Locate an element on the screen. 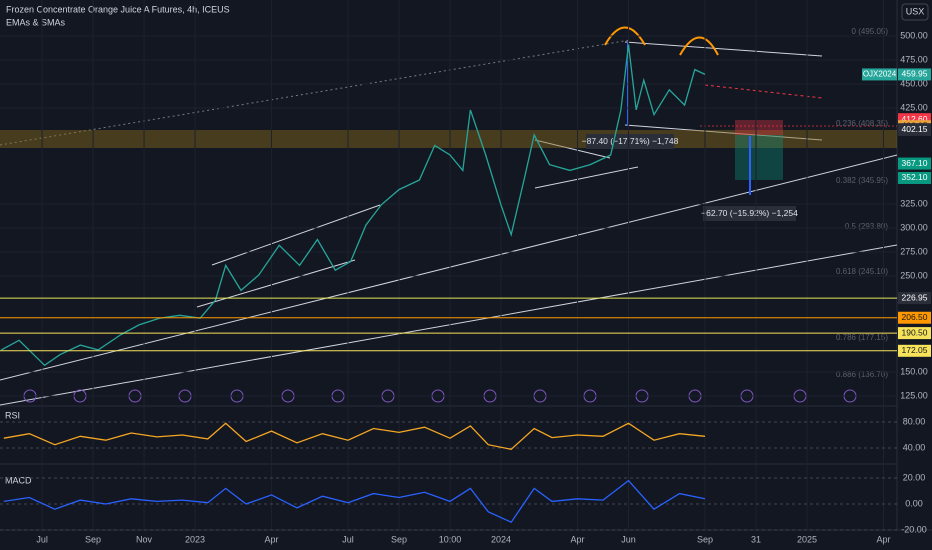 Image resolution: width=932 pixels, height=550 pixels. currency-button is located at coordinates (915, 12).